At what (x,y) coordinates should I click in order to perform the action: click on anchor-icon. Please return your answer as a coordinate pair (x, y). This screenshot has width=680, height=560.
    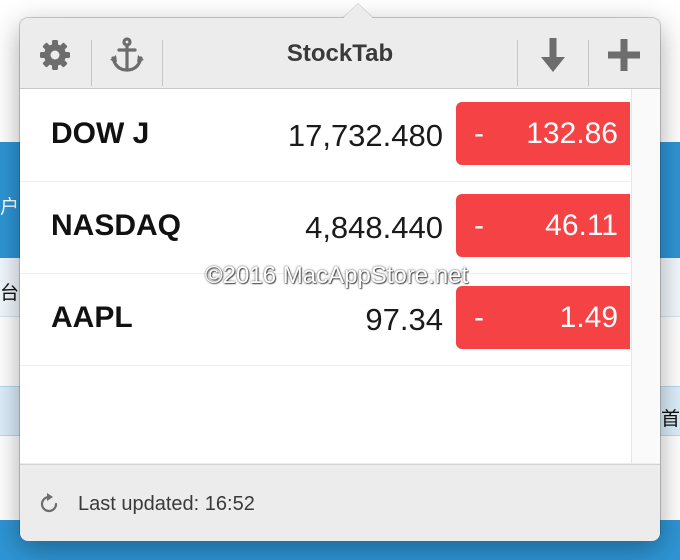
    Looking at the image, I should click on (127, 54).